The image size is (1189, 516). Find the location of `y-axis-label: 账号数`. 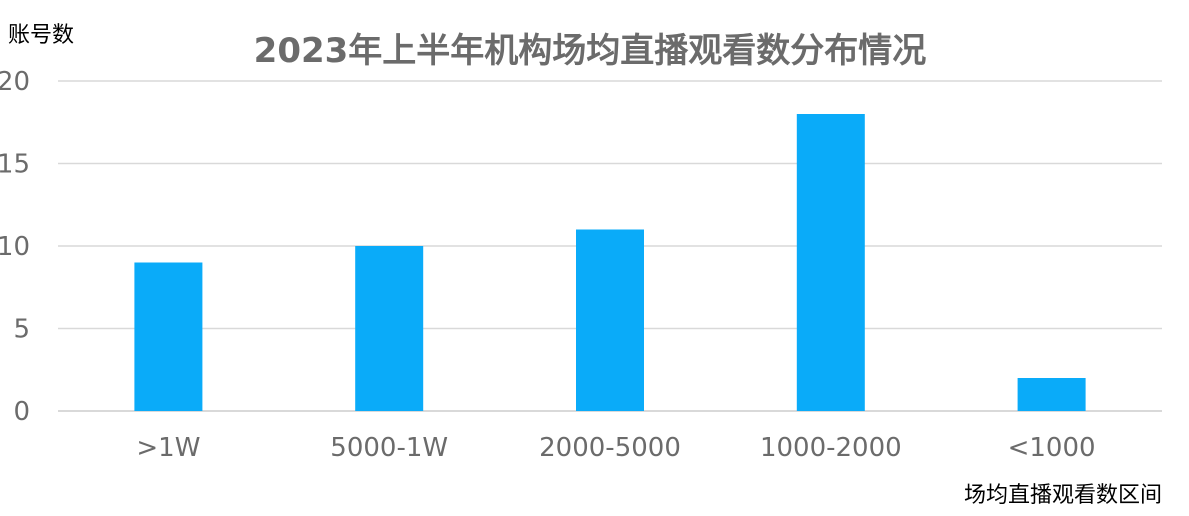

y-axis-label: 账号数 is located at coordinates (41, 35).